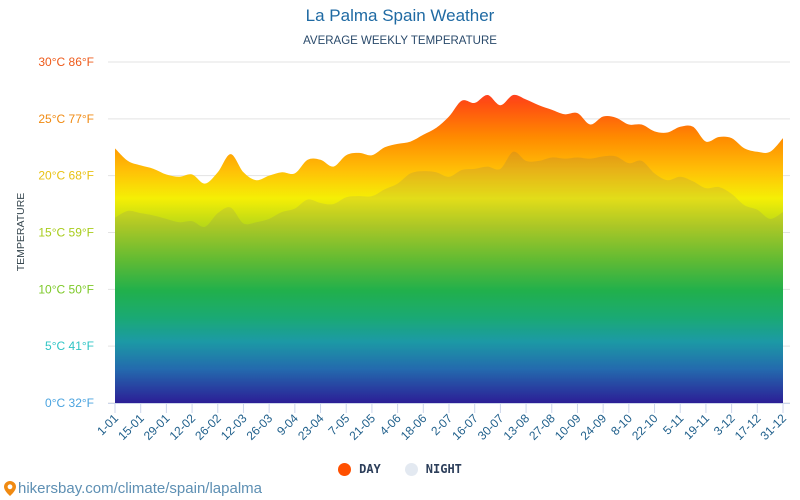 Image resolution: width=800 pixels, height=500 pixels. What do you see at coordinates (311, 427) in the screenshot?
I see `x-tick-label: 23-04` at bounding box center [311, 427].